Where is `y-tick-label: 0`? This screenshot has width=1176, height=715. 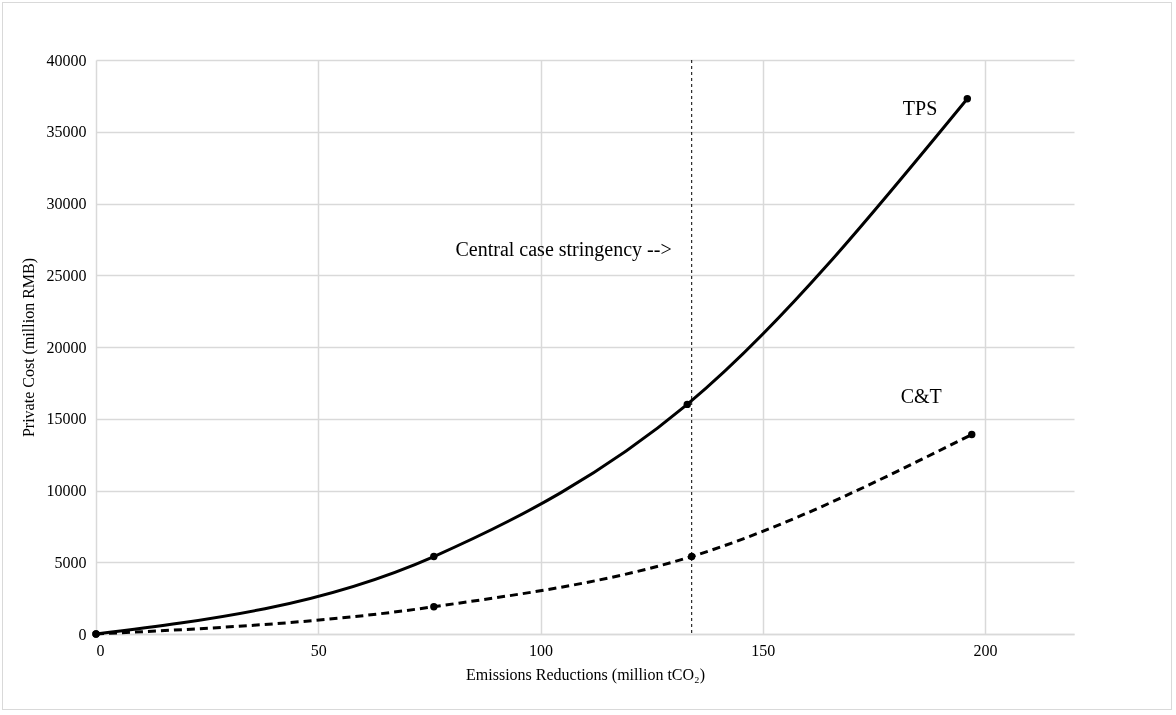 y-tick-label: 0 is located at coordinates (82, 634).